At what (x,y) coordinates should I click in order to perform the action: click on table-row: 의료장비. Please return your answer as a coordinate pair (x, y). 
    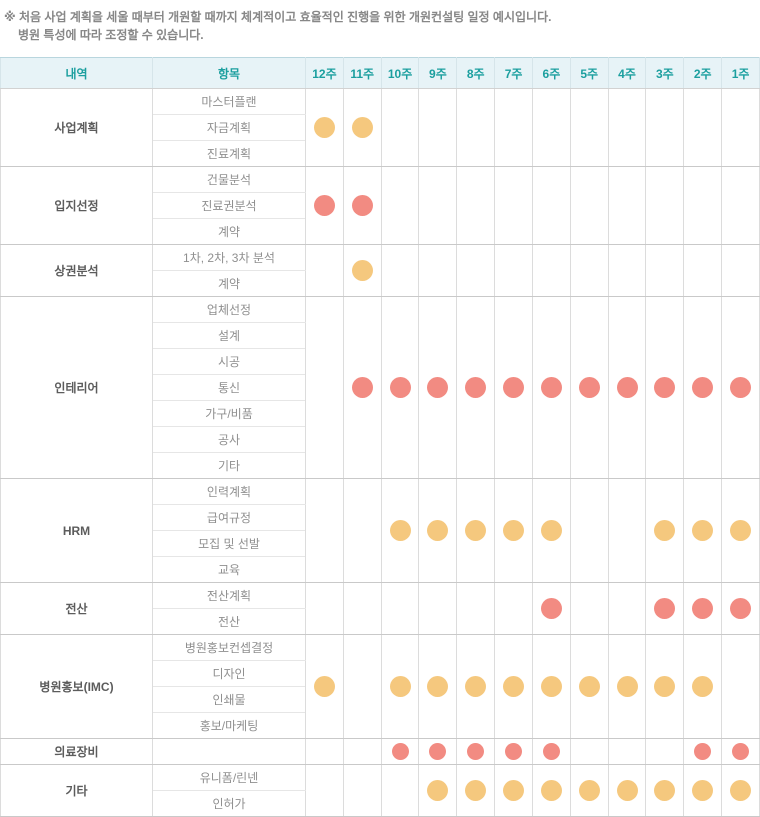
    Looking at the image, I should click on (380, 751).